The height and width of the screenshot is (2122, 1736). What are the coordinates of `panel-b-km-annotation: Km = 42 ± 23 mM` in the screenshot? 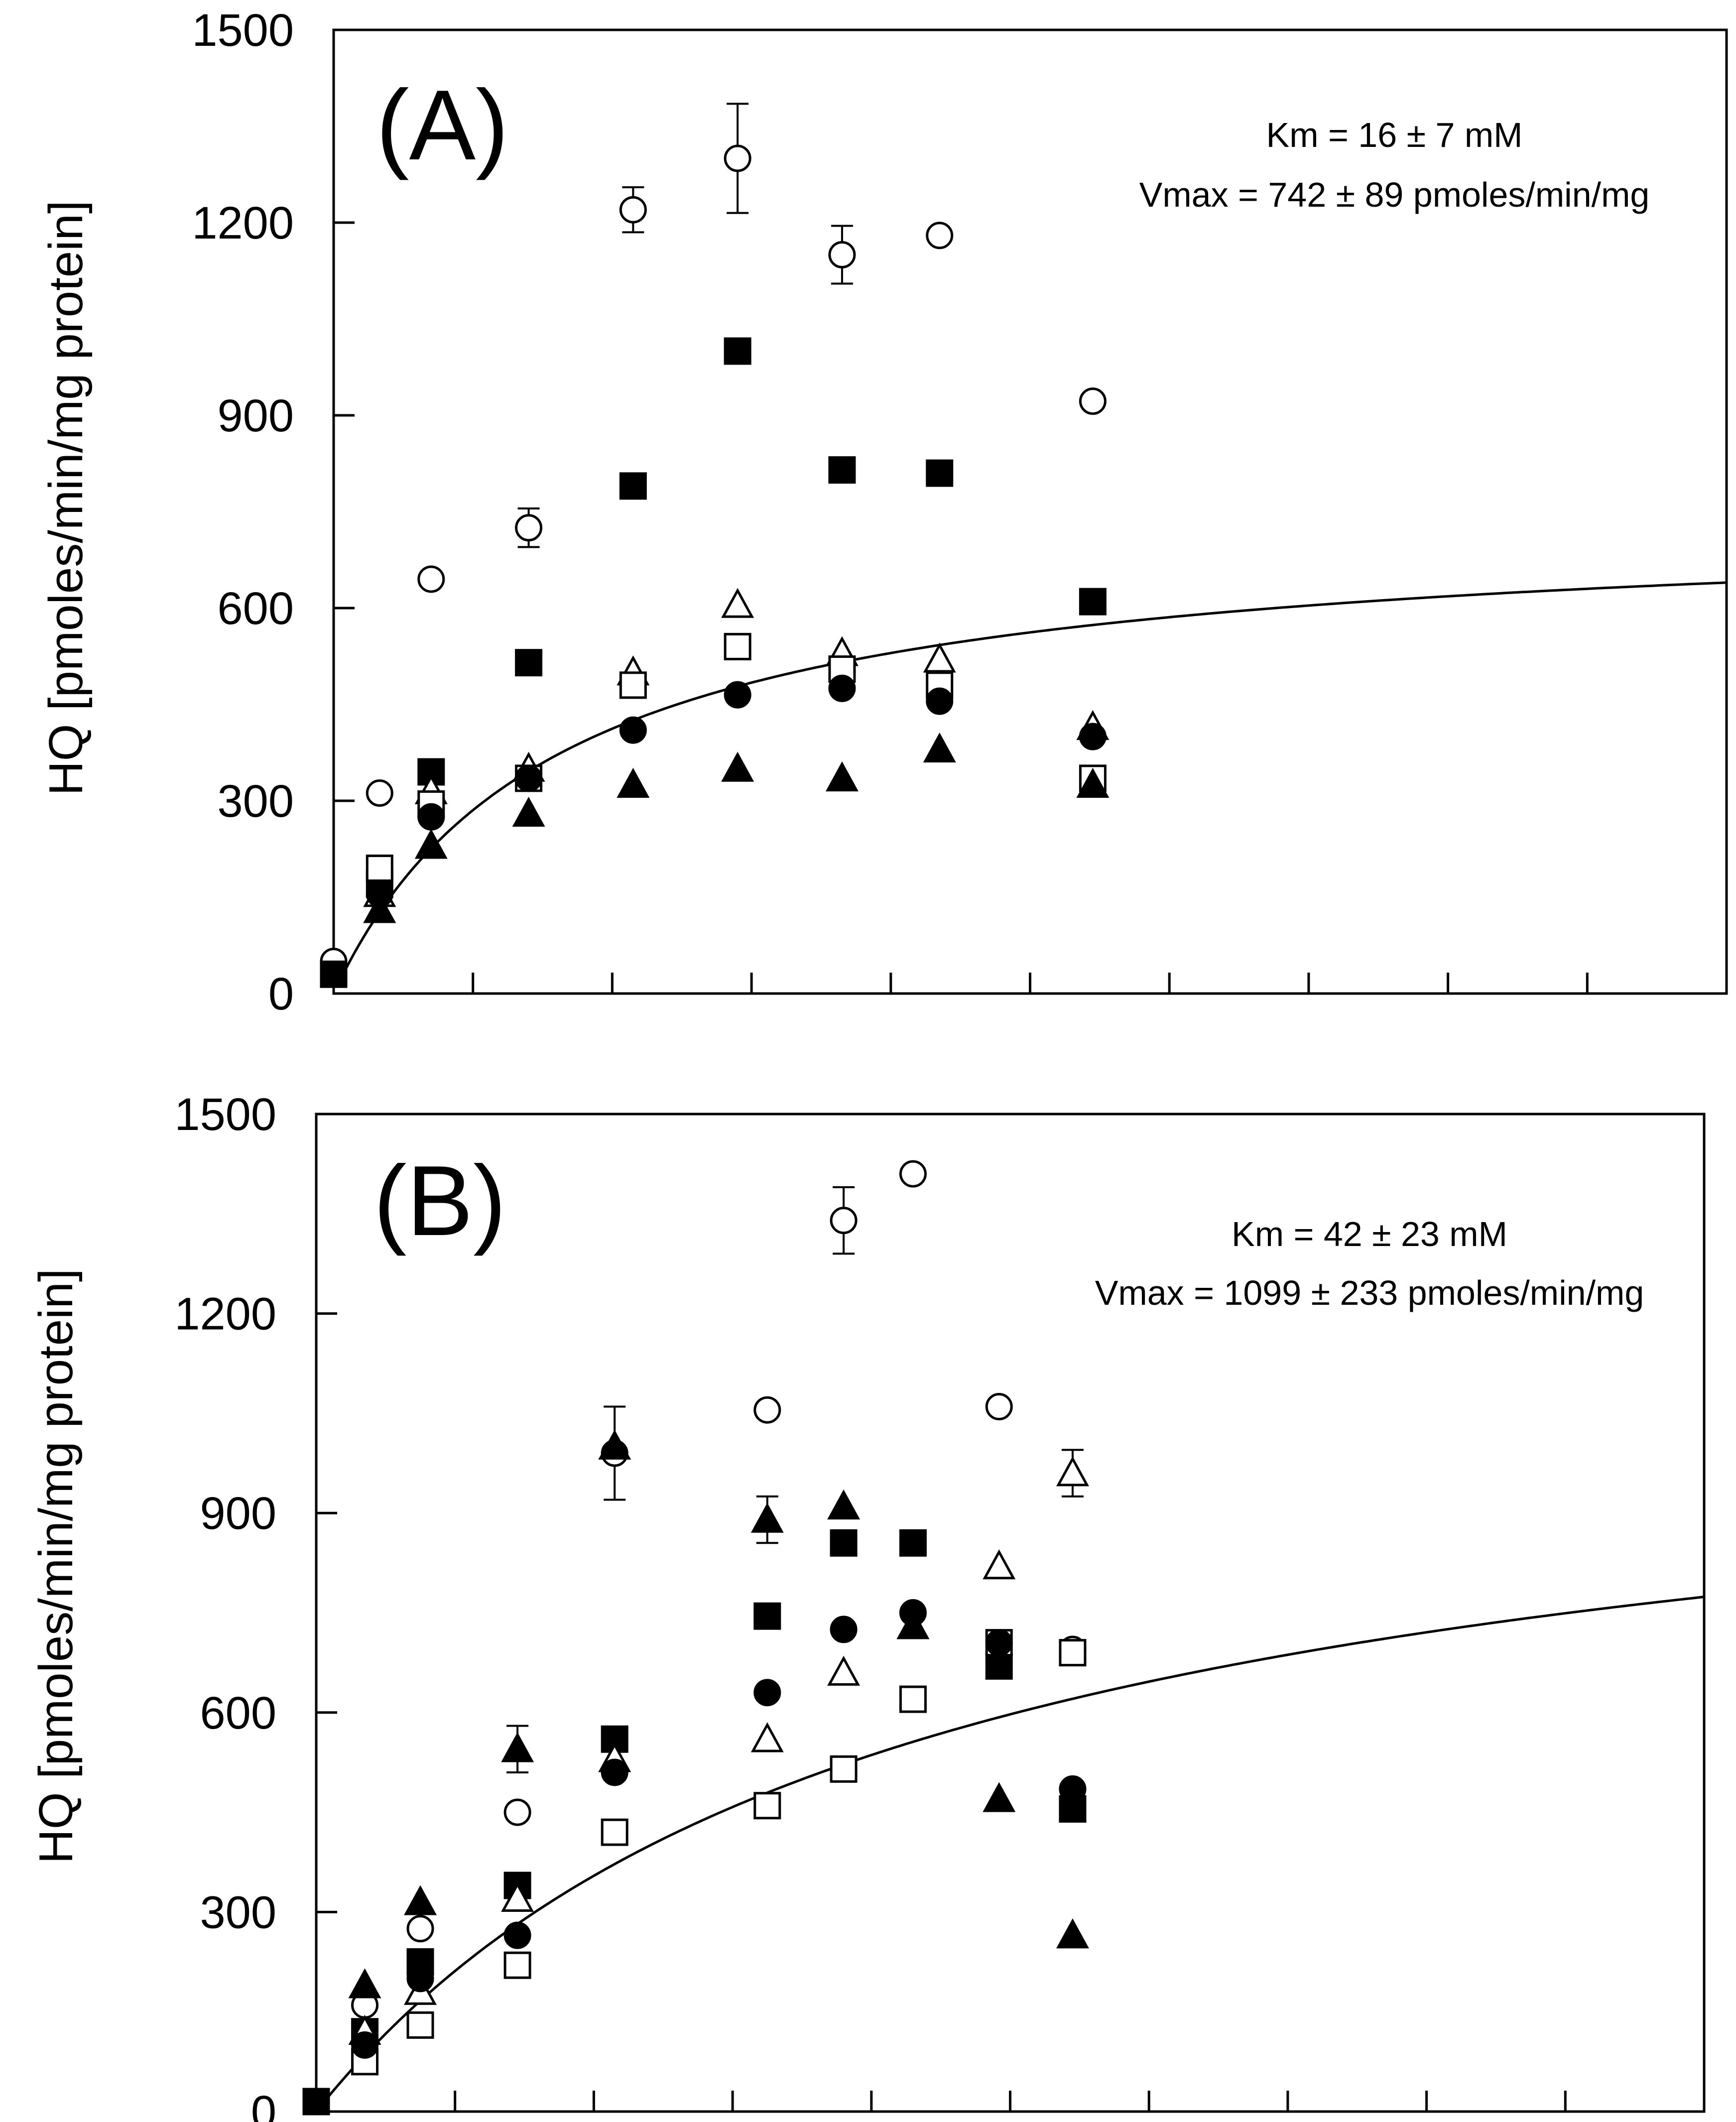 It's located at (1369, 1234).